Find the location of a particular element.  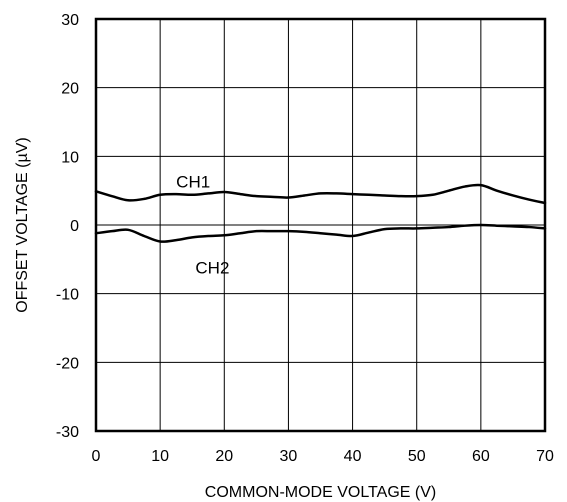

y-tick-label: -20 is located at coordinates (67, 363).